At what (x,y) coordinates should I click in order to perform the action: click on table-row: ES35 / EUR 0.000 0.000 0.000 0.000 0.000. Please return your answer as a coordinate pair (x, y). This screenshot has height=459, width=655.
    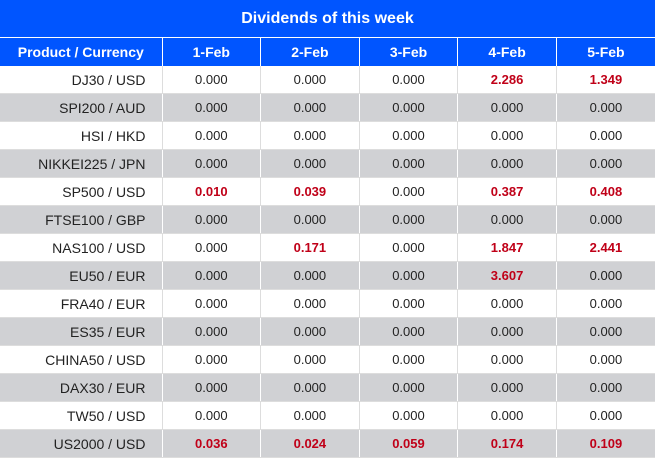
    Looking at the image, I should click on (327, 331).